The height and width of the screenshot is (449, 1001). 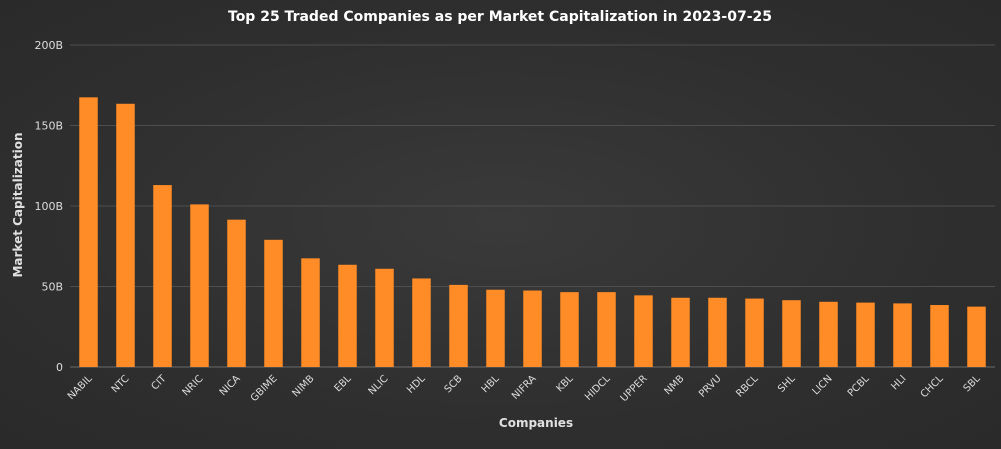 What do you see at coordinates (48, 126) in the screenshot?
I see `y-tick-label: 150B` at bounding box center [48, 126].